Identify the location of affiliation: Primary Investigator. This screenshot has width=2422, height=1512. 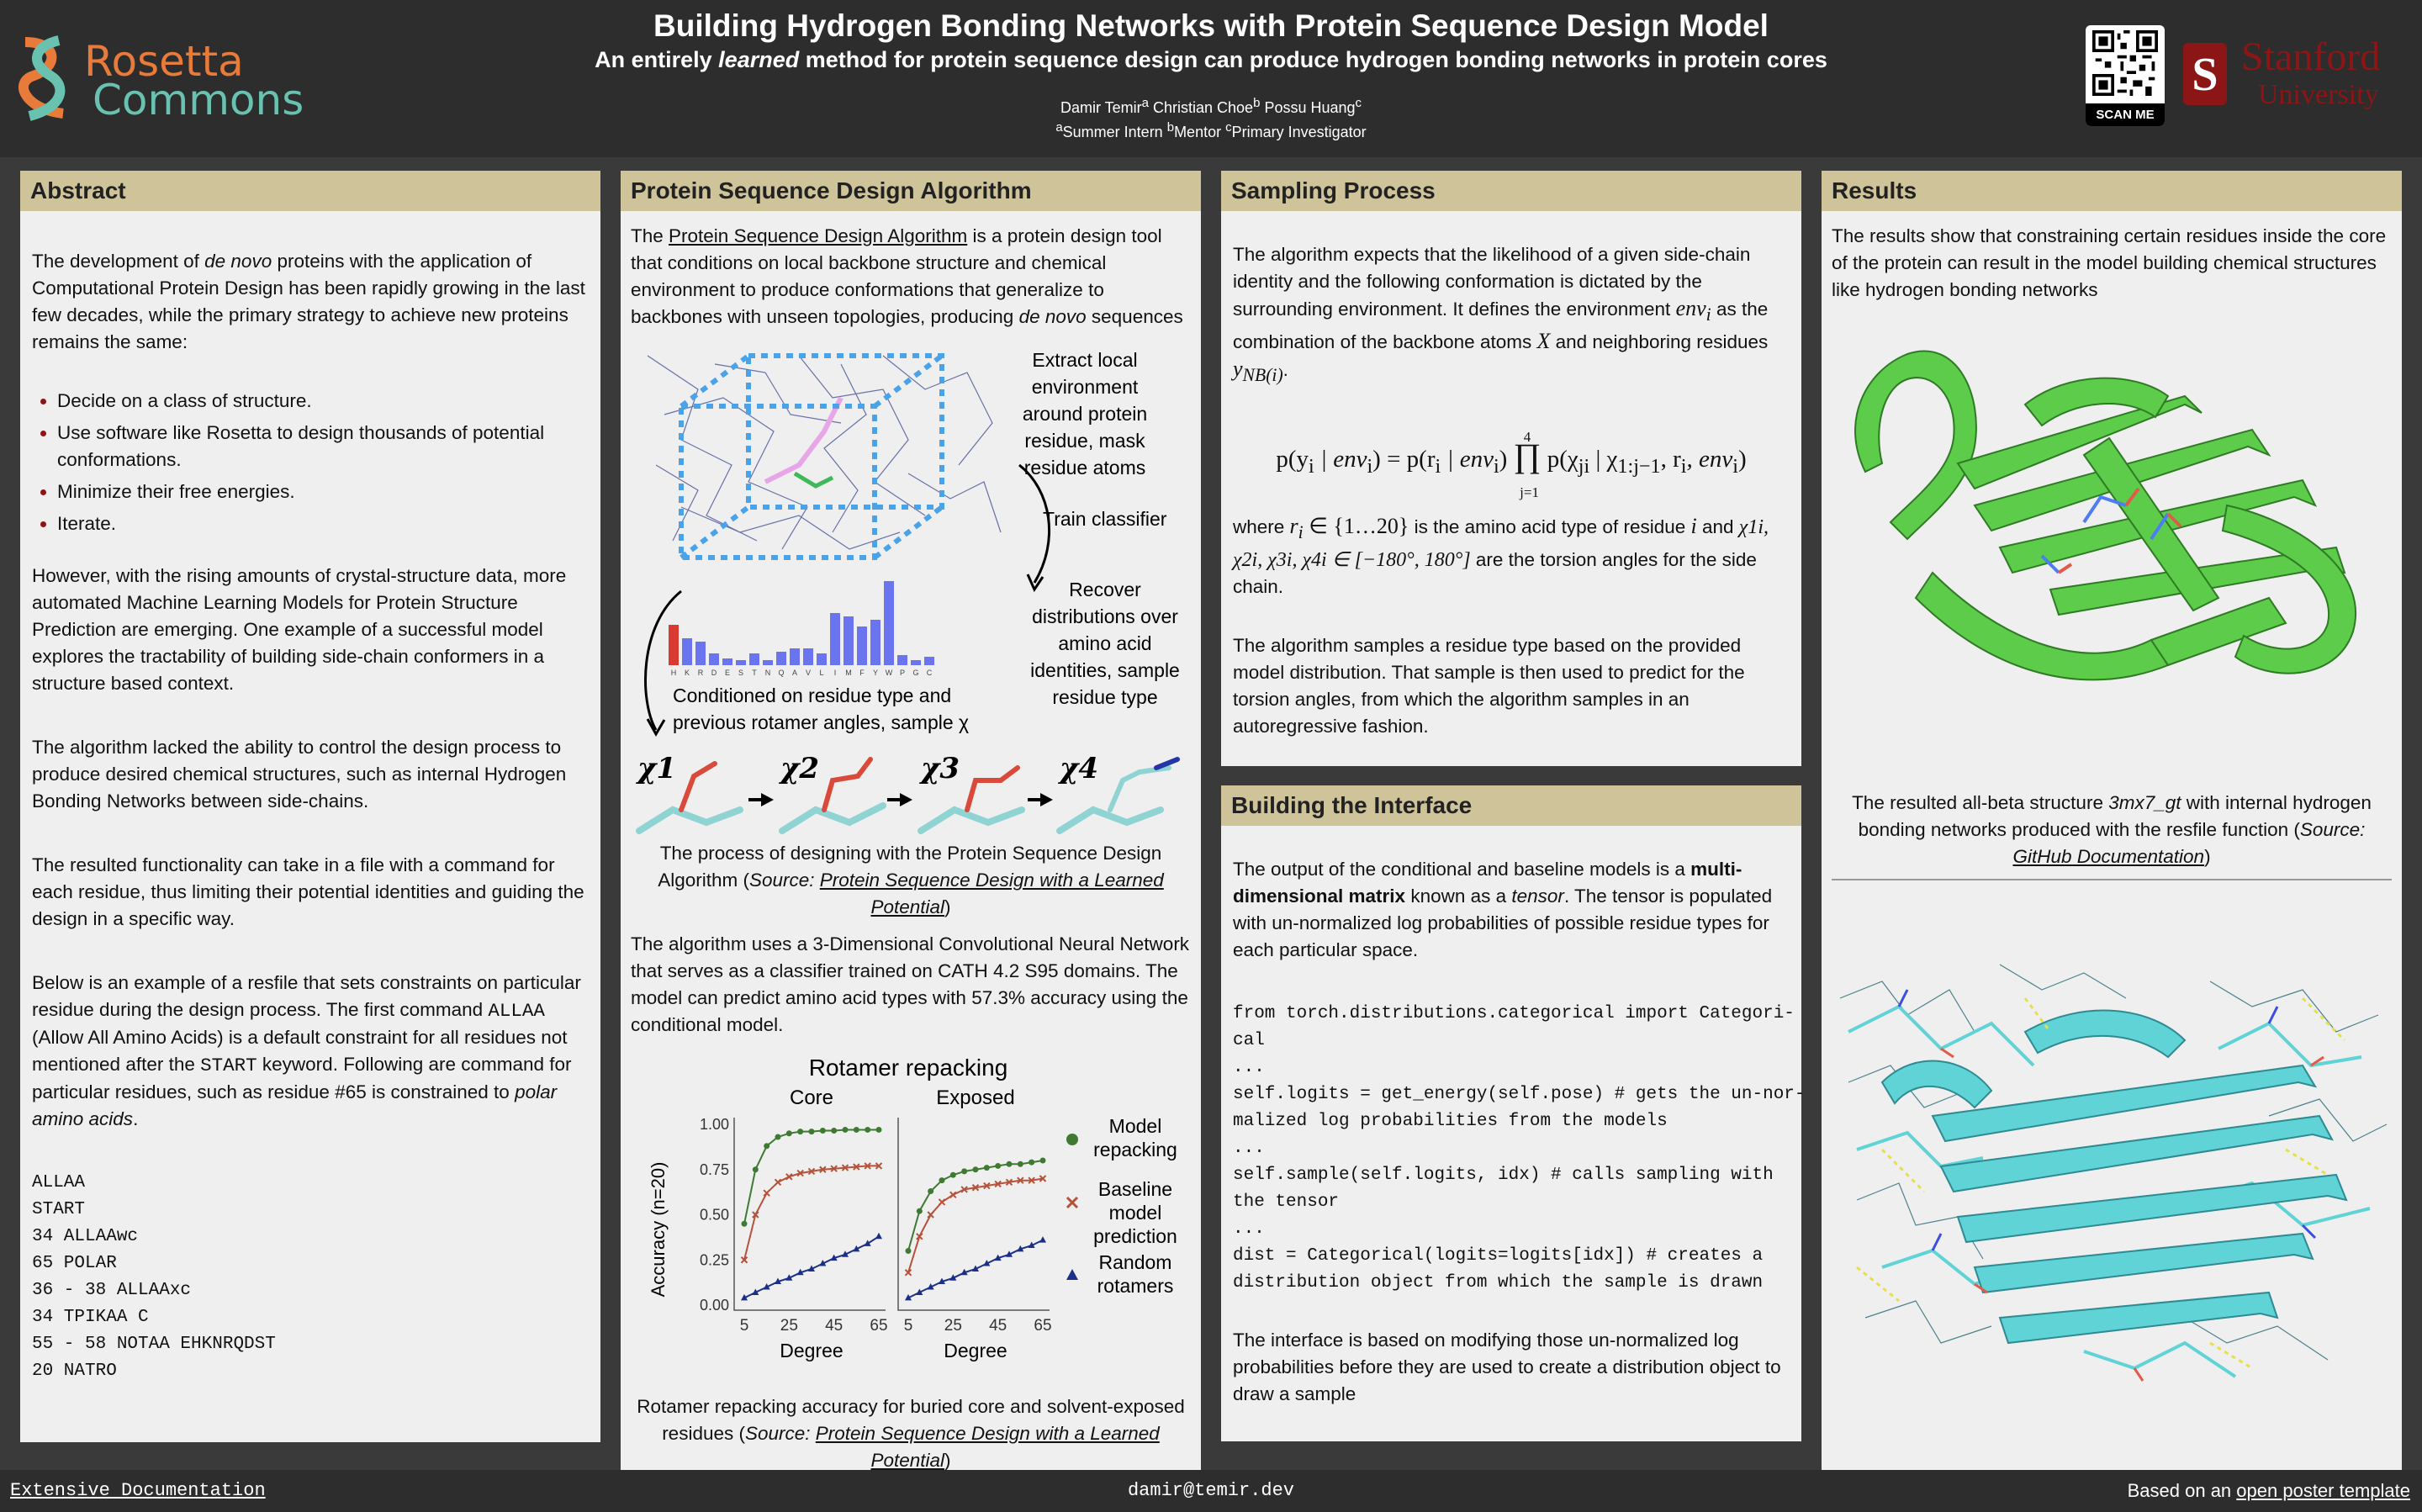
(1299, 132).